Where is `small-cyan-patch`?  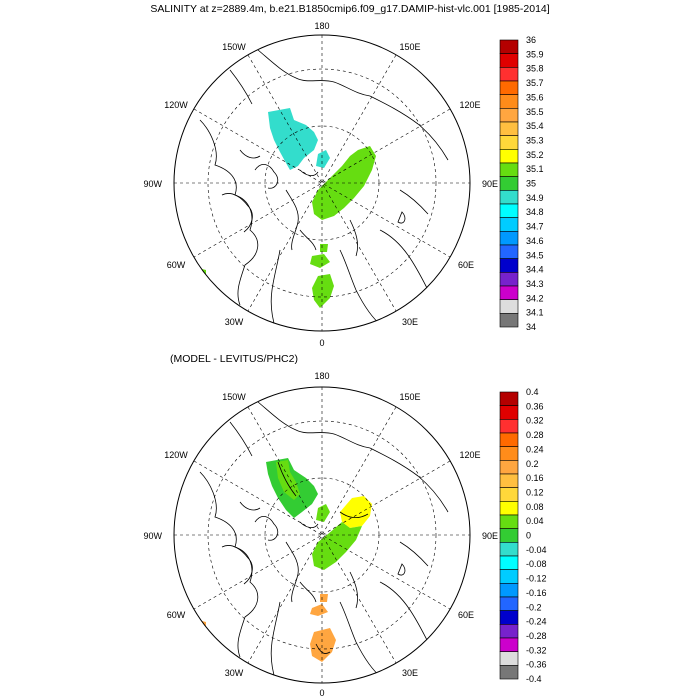
small-cyan-patch is located at coordinates (323, 159).